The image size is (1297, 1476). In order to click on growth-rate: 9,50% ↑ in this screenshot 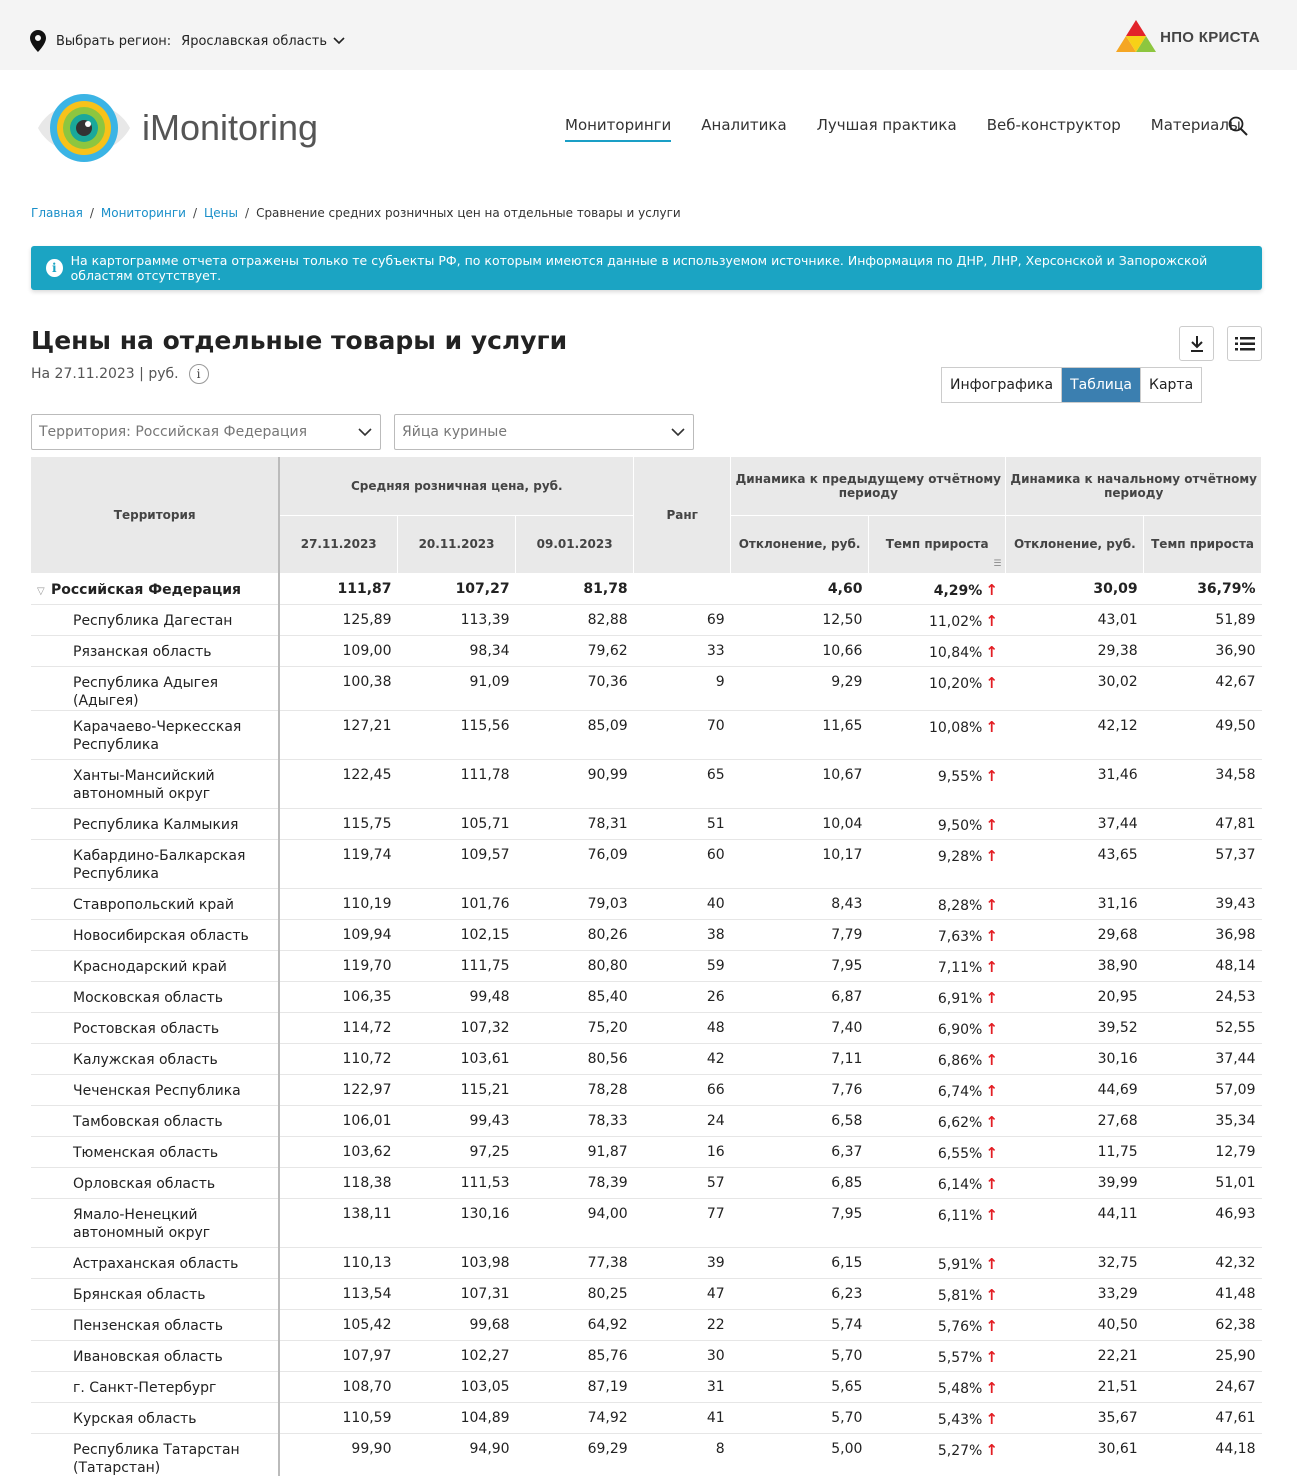, I will do `click(937, 824)`.